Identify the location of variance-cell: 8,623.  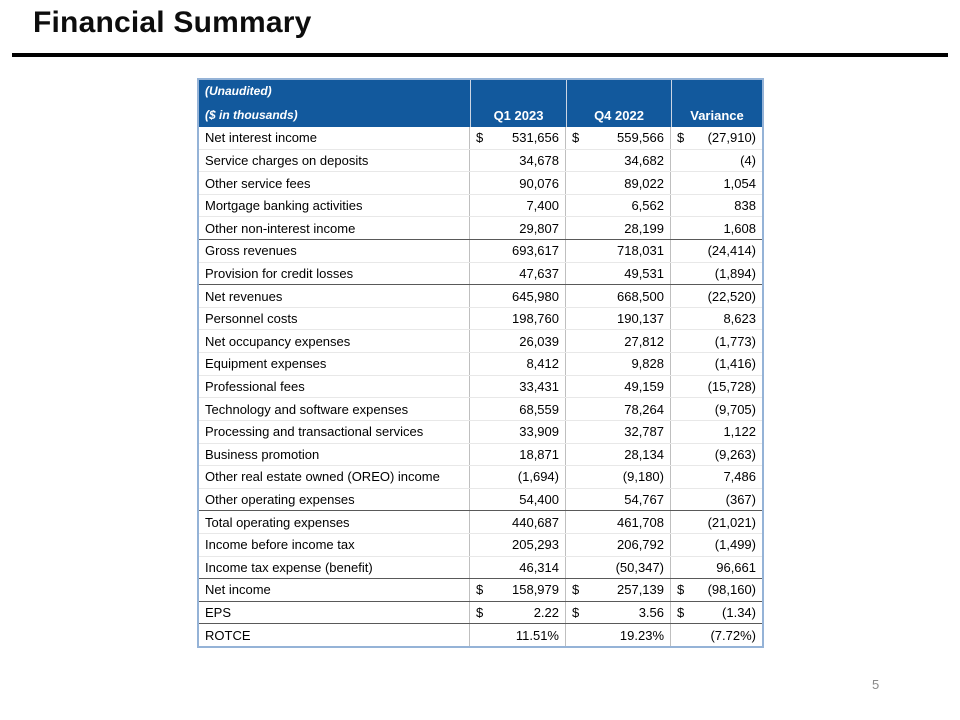
(716, 319).